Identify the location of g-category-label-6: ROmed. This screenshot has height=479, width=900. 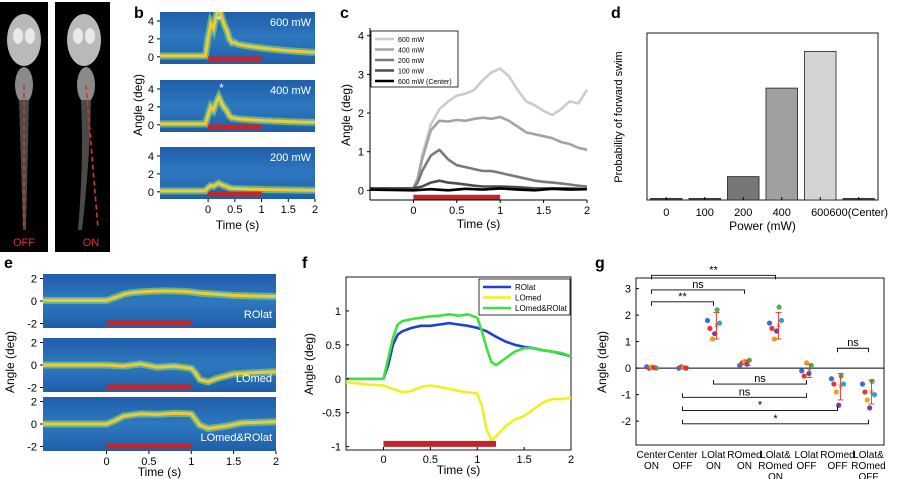
(837, 455).